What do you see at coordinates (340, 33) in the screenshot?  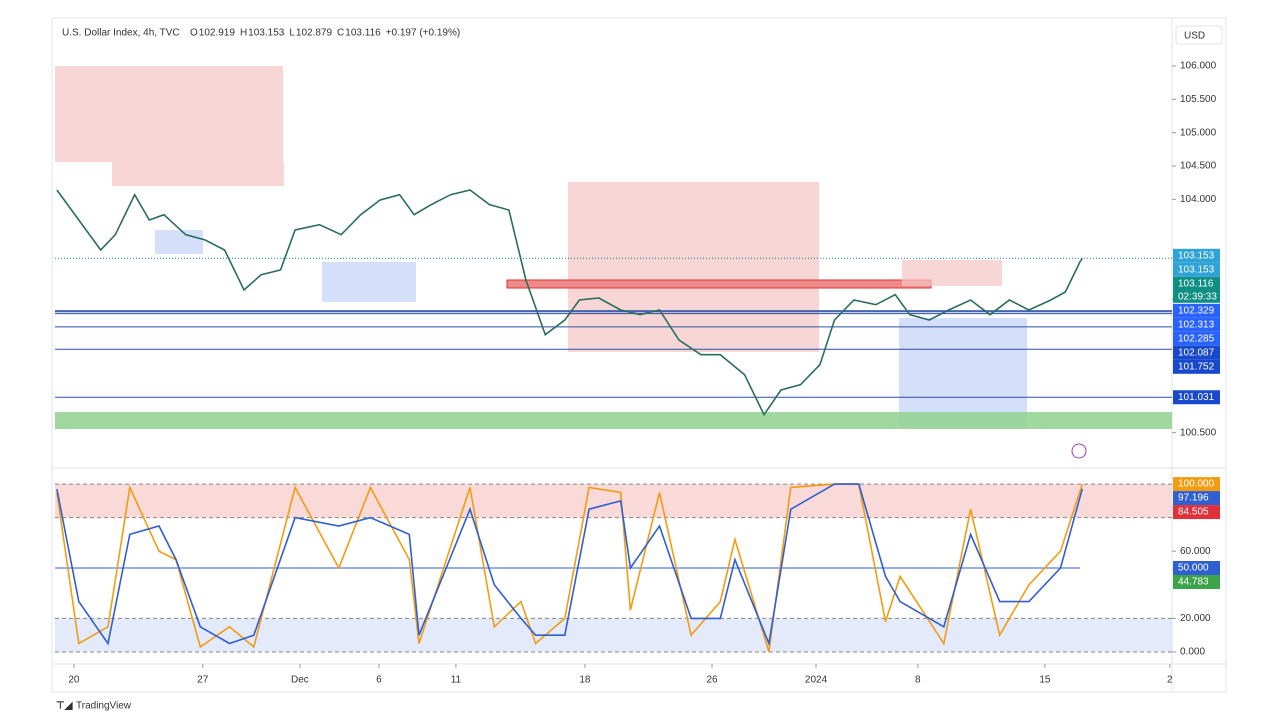 I see `ohlc-key: C` at bounding box center [340, 33].